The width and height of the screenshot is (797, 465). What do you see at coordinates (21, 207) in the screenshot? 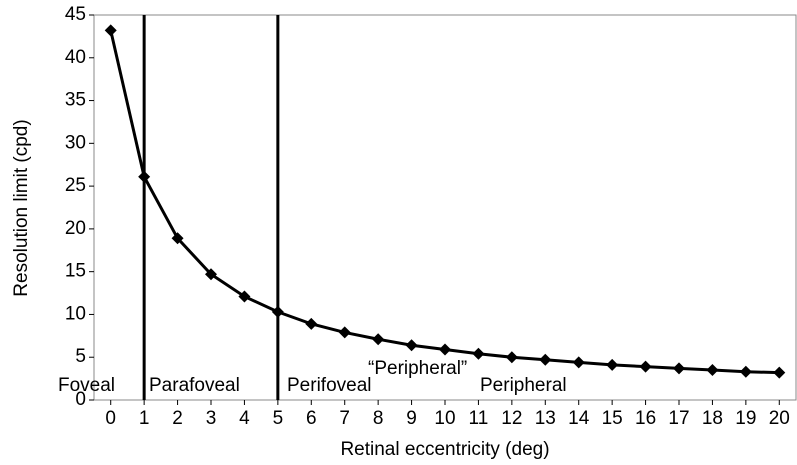
I see `y-axis-label: Resolution limit (cpd)` at bounding box center [21, 207].